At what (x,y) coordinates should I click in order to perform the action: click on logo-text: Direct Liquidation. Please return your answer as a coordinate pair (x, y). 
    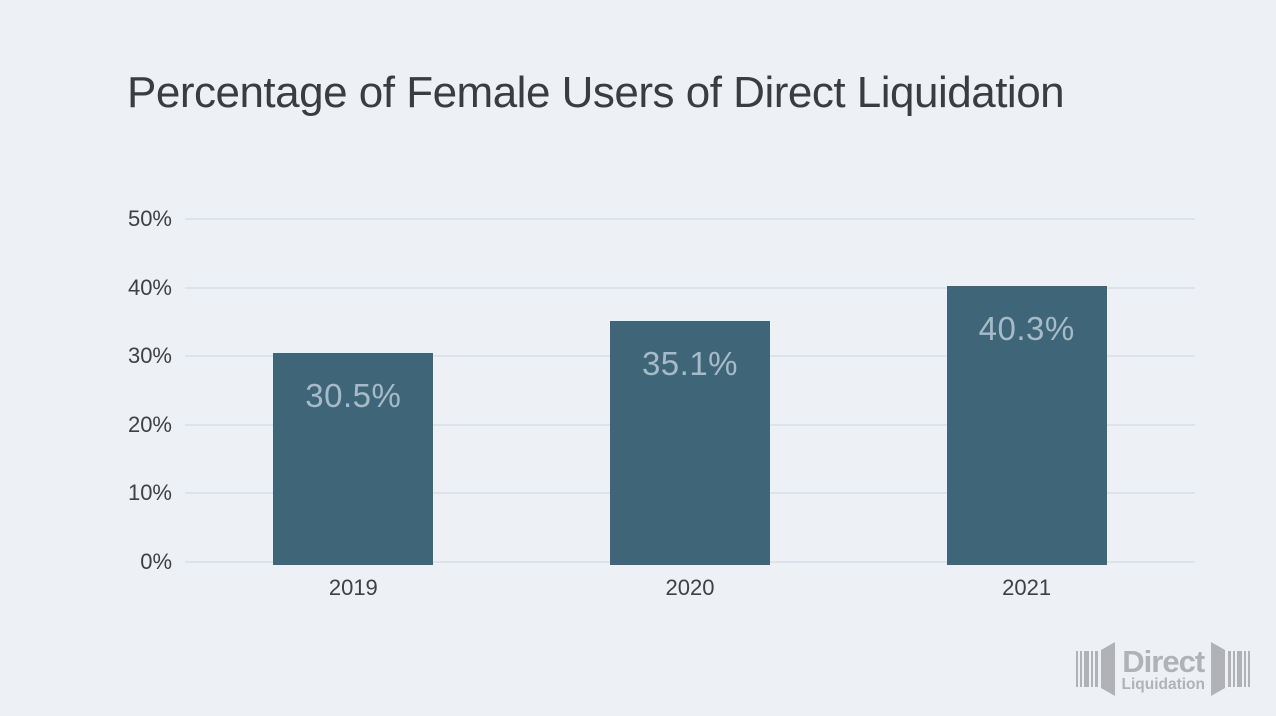
    Looking at the image, I should click on (1163, 669).